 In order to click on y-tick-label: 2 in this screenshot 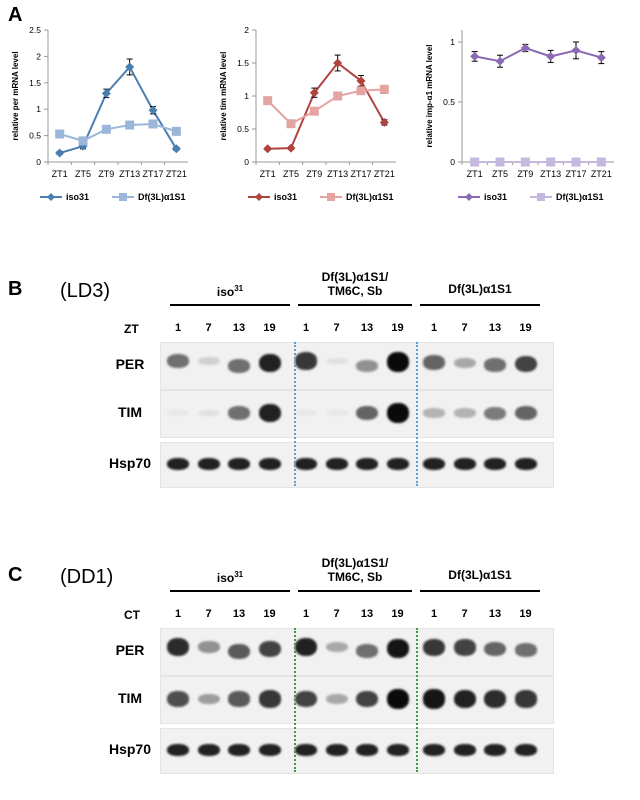, I will do `click(246, 30)`.